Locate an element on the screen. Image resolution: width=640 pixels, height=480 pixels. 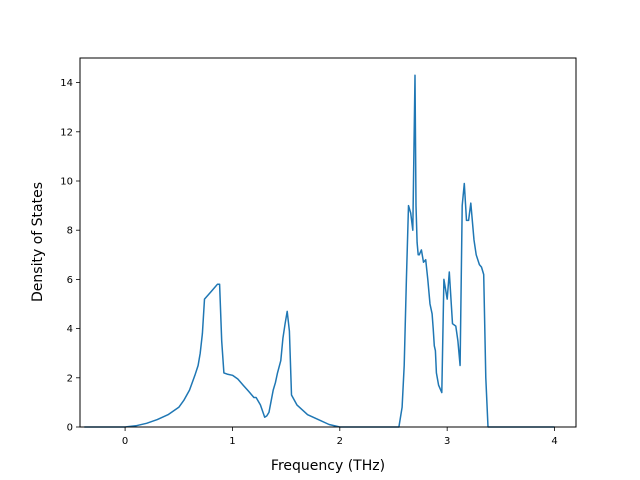
y-axis-ticks: 0 2 4 6 8 10 12 14 is located at coordinates (70, 256).